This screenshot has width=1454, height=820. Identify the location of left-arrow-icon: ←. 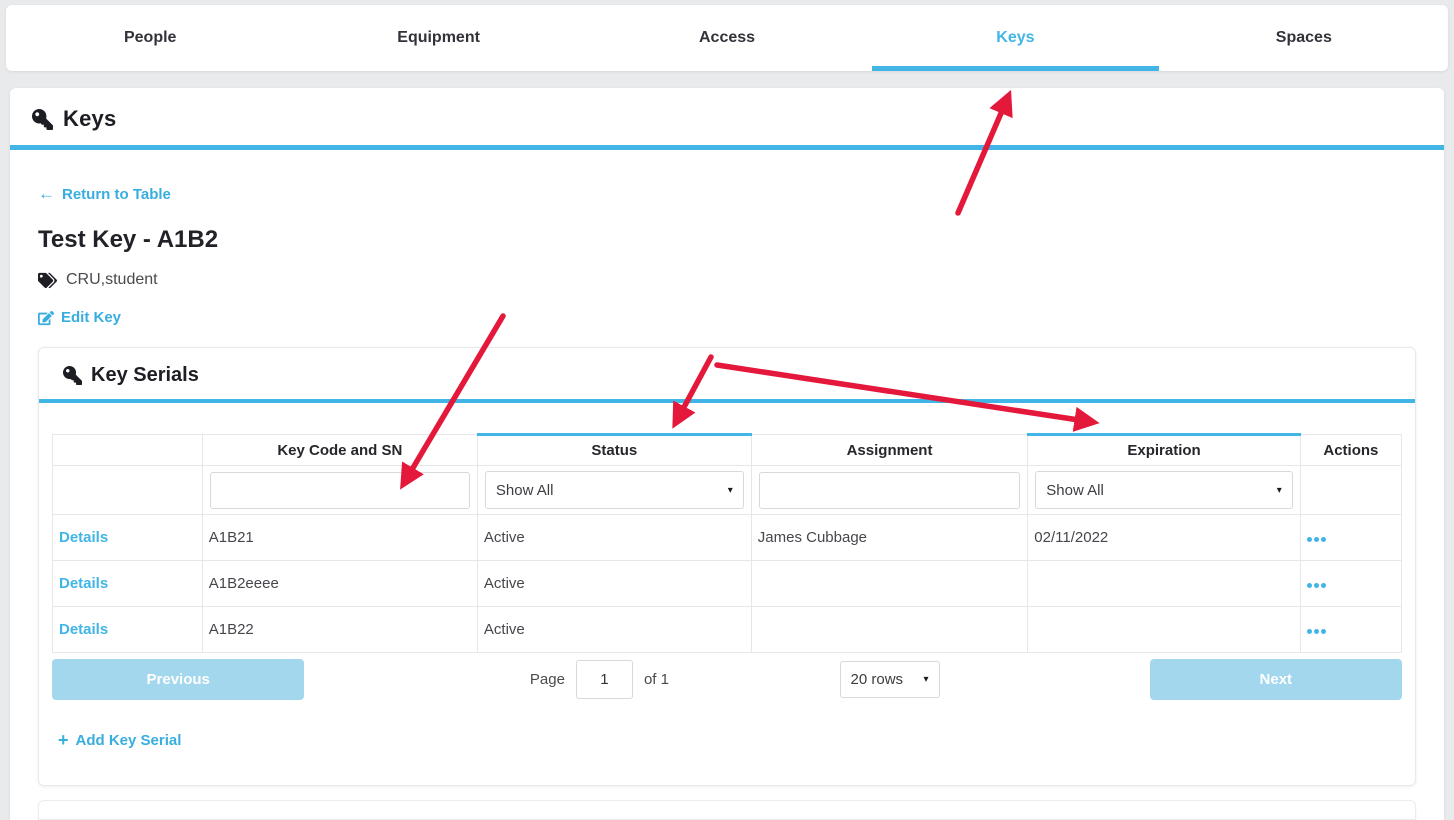
(46, 193).